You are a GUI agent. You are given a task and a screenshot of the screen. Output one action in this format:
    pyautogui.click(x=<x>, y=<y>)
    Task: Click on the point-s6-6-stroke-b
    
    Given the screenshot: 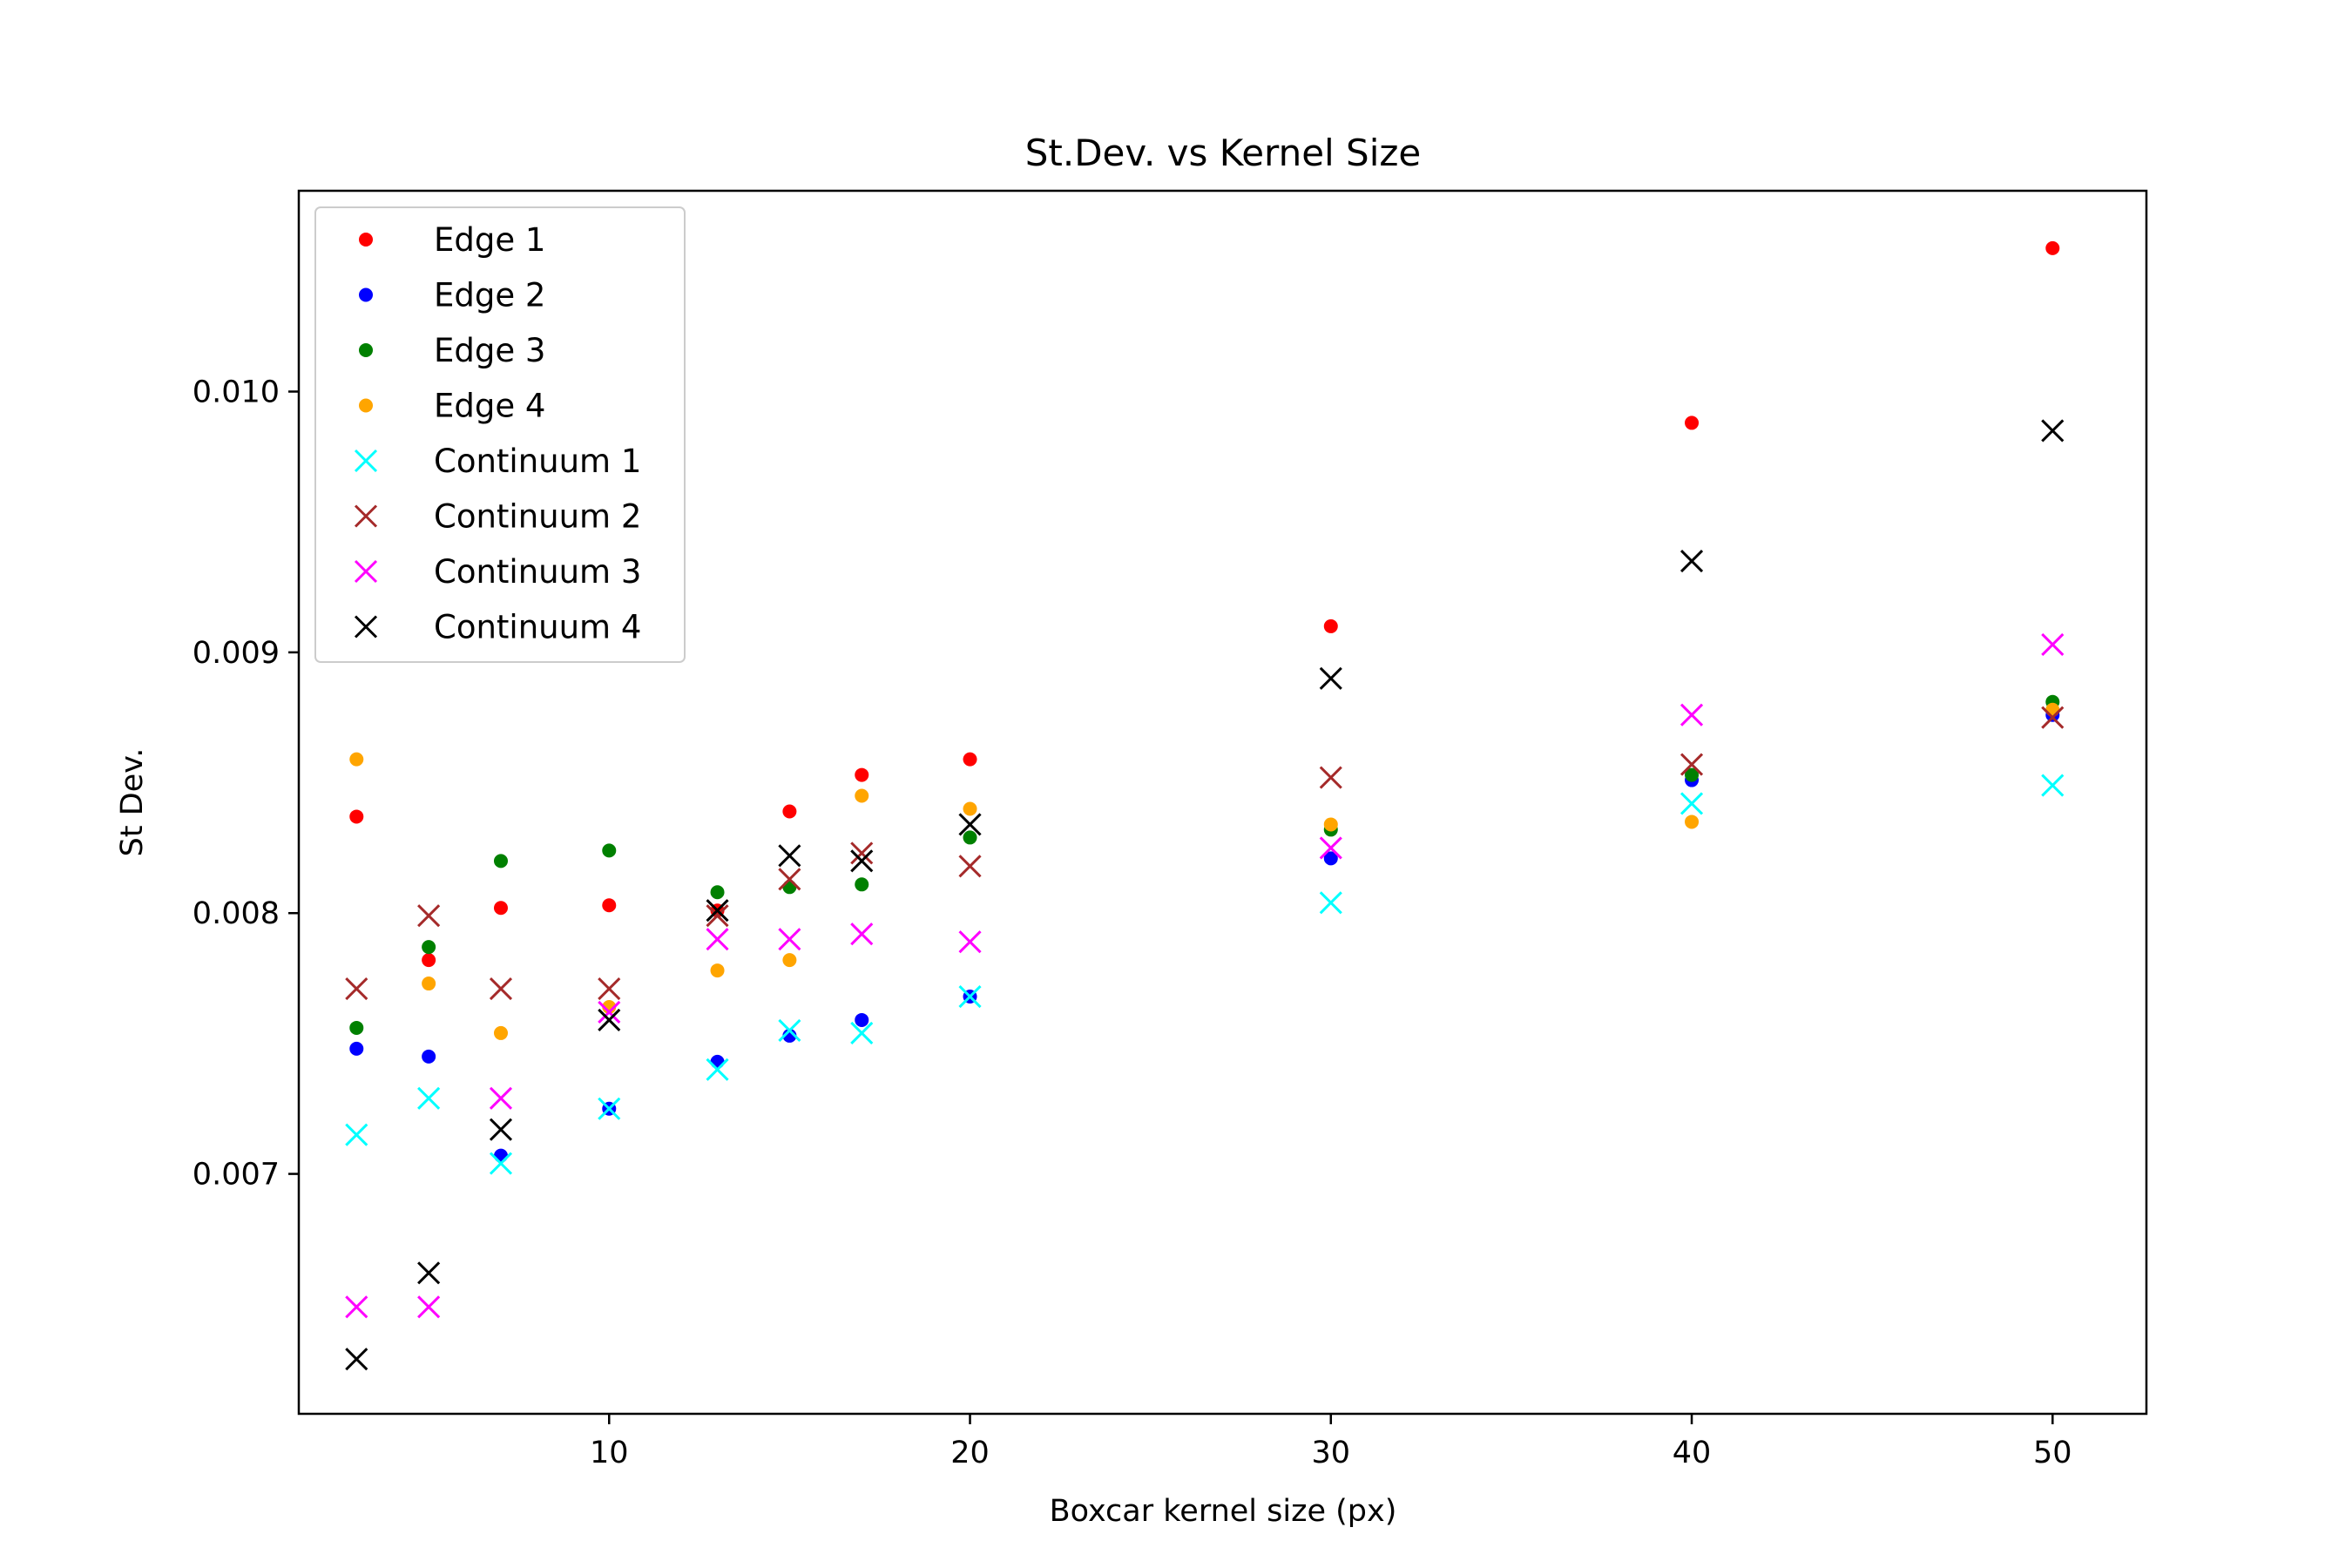 What is the action you would take?
    pyautogui.click(x=790, y=879)
    